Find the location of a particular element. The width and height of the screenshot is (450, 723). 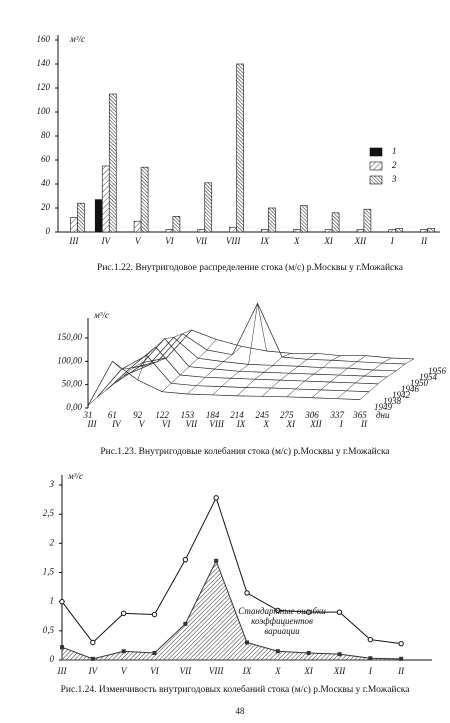

x-tick-label: 122 is located at coordinates (162, 415).